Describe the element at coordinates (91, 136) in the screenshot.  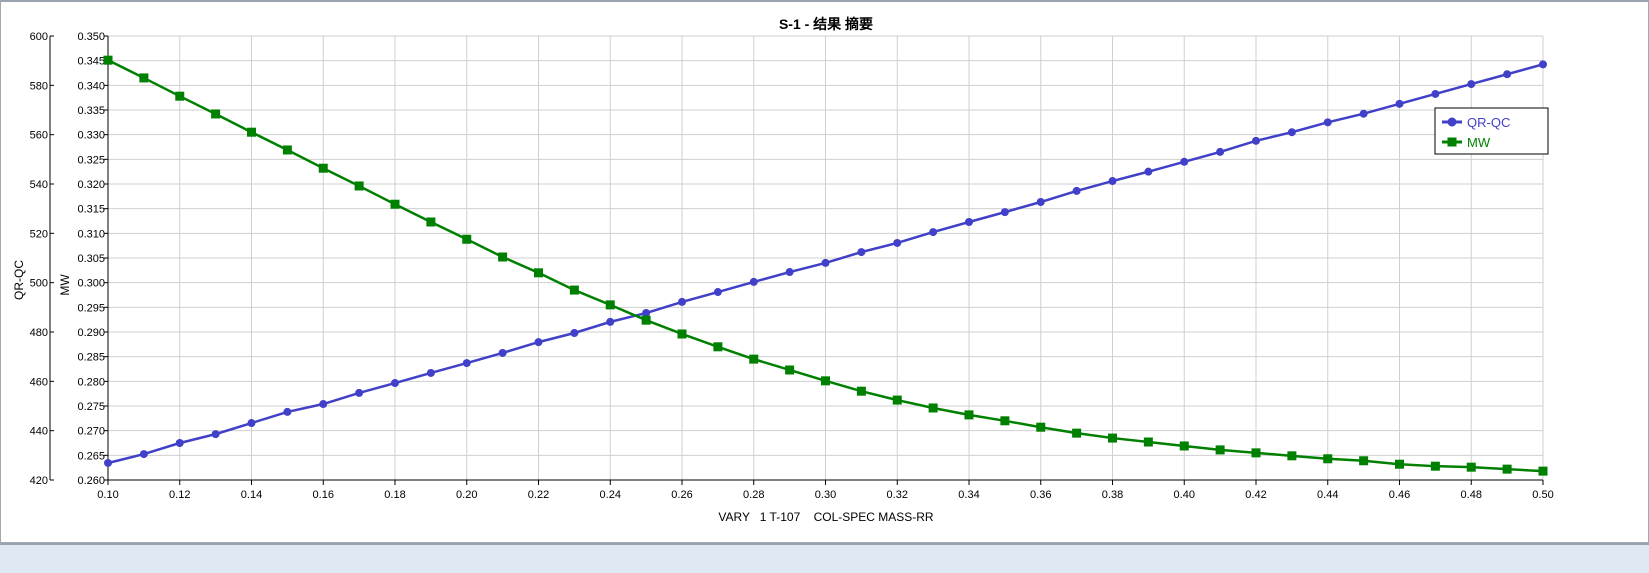
I see `mw-tick-label: 0.330` at that location.